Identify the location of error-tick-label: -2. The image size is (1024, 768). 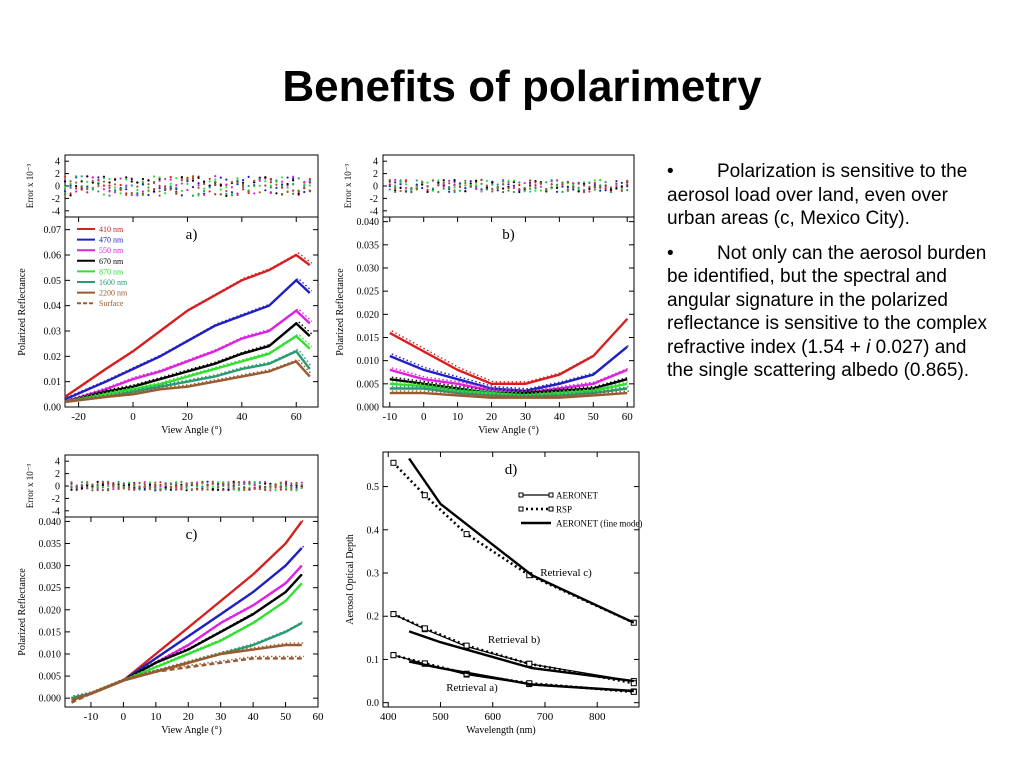
(374, 199).